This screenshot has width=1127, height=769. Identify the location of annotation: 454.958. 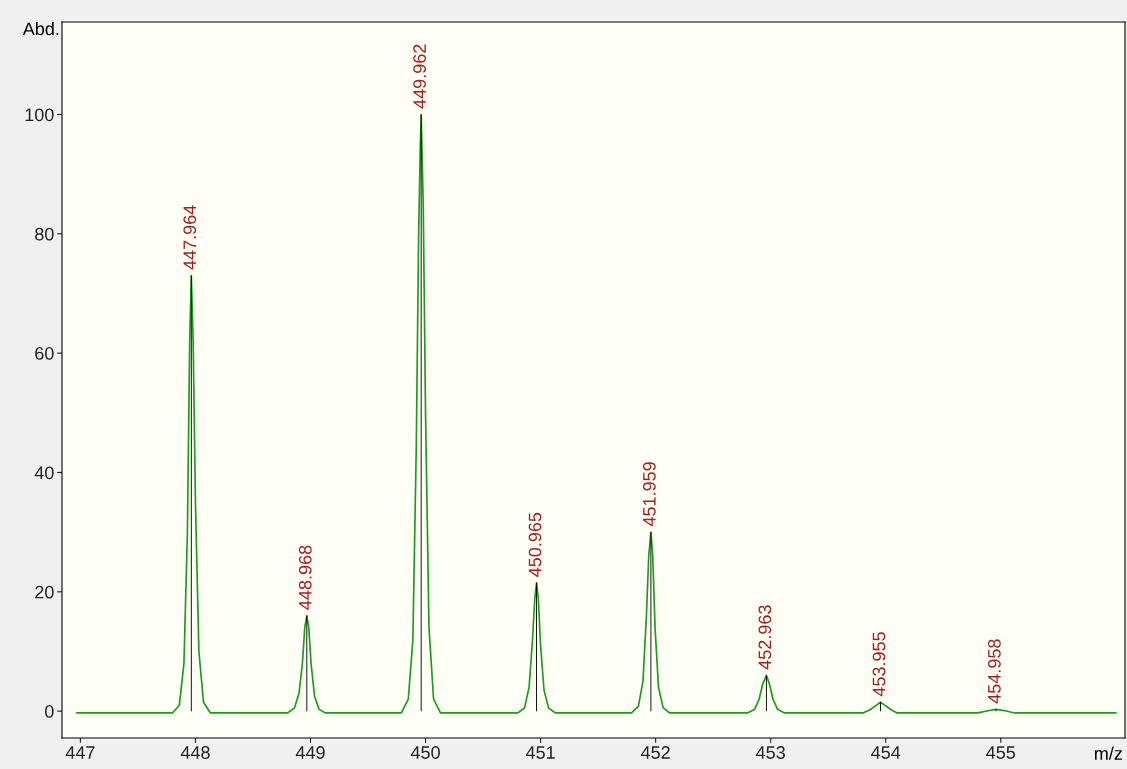
(994, 671).